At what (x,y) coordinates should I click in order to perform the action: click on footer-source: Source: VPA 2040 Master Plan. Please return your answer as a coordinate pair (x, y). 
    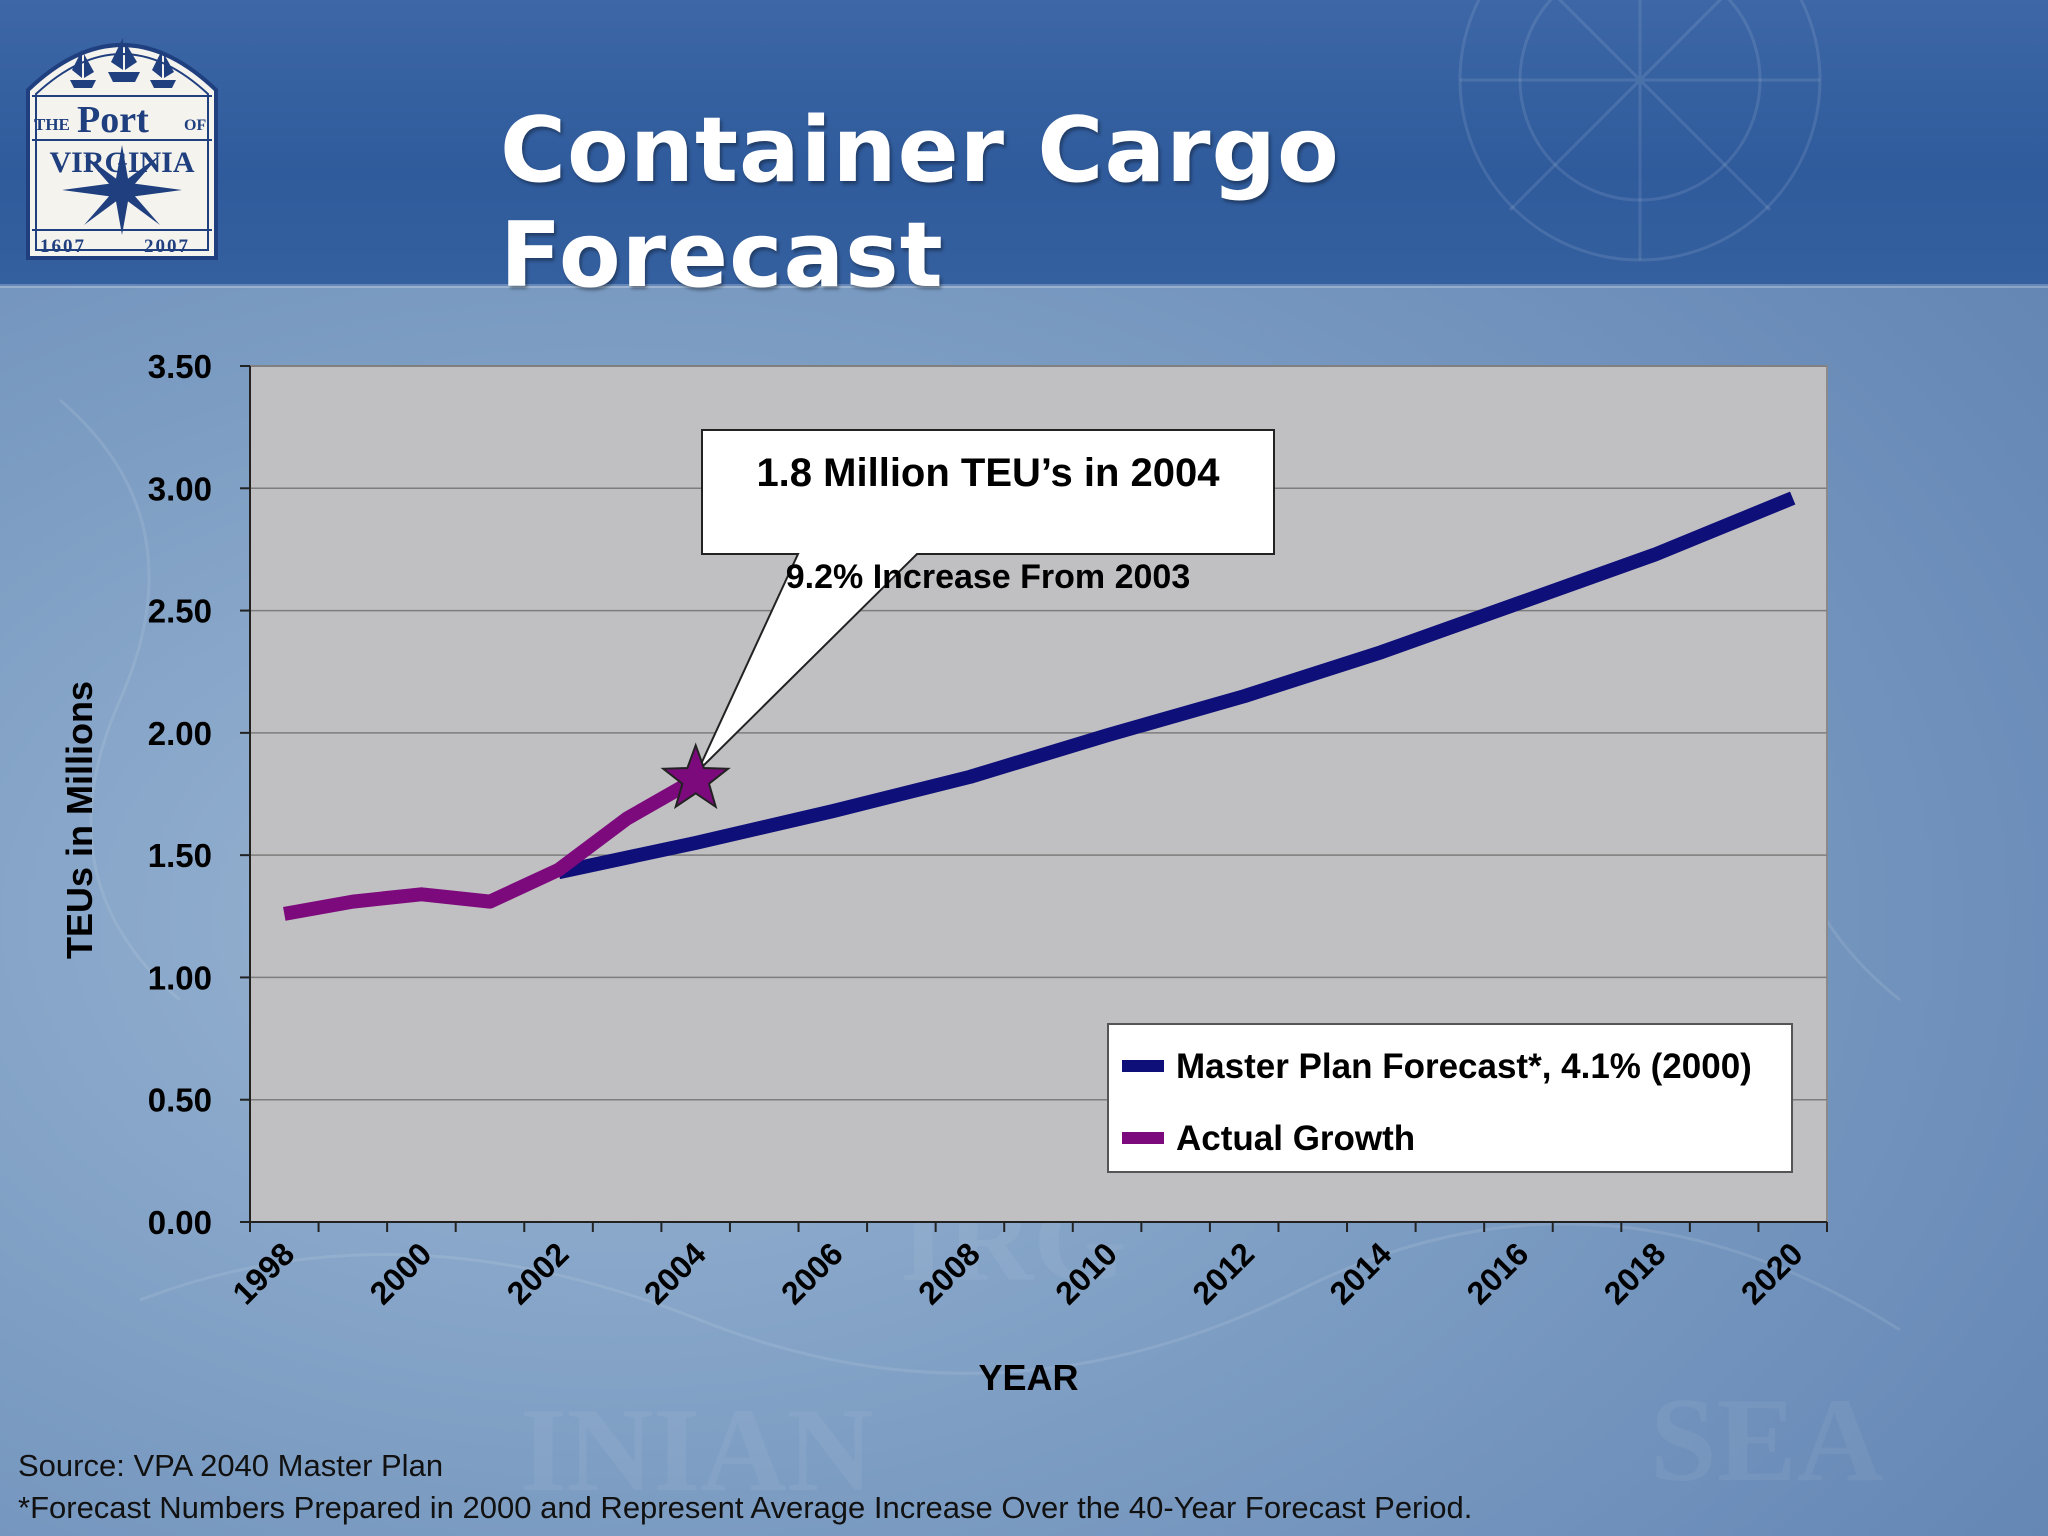
    Looking at the image, I should click on (231, 1465).